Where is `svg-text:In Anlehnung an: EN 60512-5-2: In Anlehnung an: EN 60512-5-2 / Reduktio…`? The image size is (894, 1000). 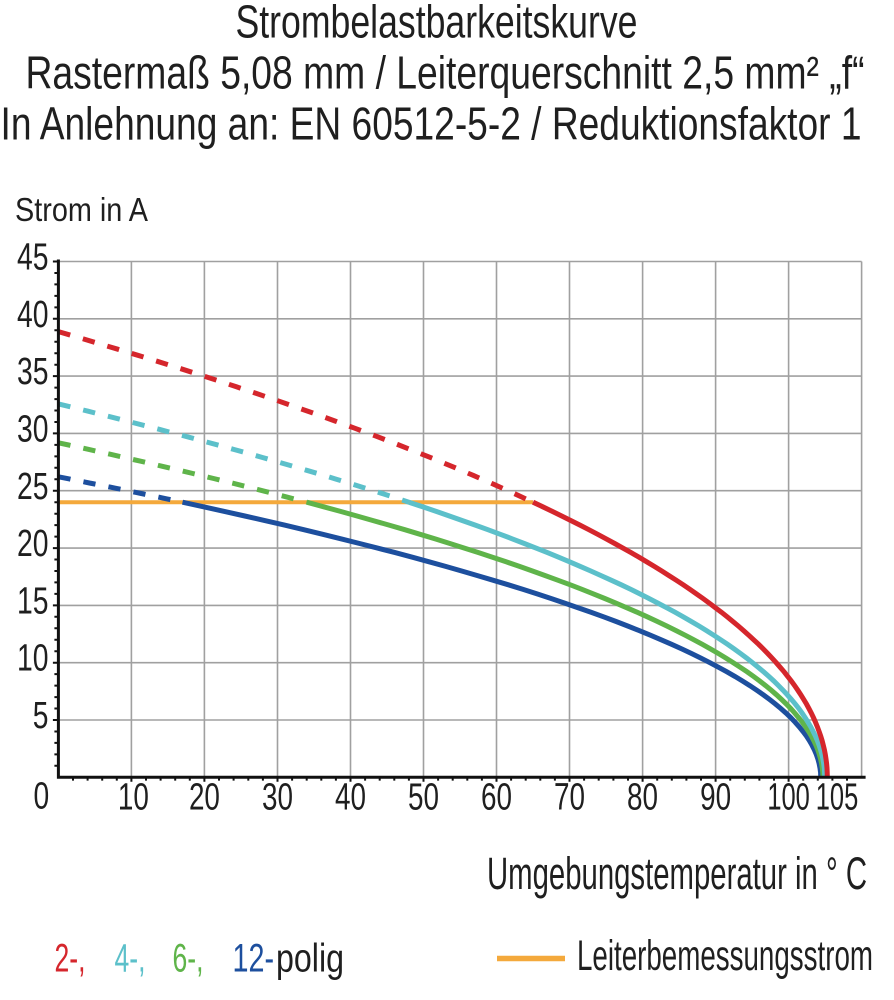
svg-text:In Anlehnung an: EN 60512-5-2: In Anlehnung an: EN 60512-5-2 / Reduktio… is located at coordinates (431, 123).